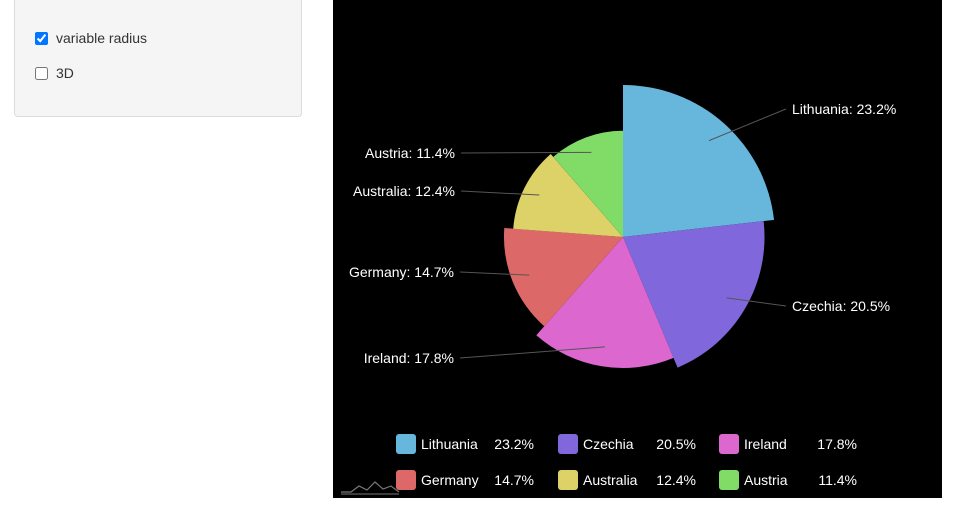  I want to click on slice-label-lithuania: Lithuania: 23.2%, so click(844, 109).